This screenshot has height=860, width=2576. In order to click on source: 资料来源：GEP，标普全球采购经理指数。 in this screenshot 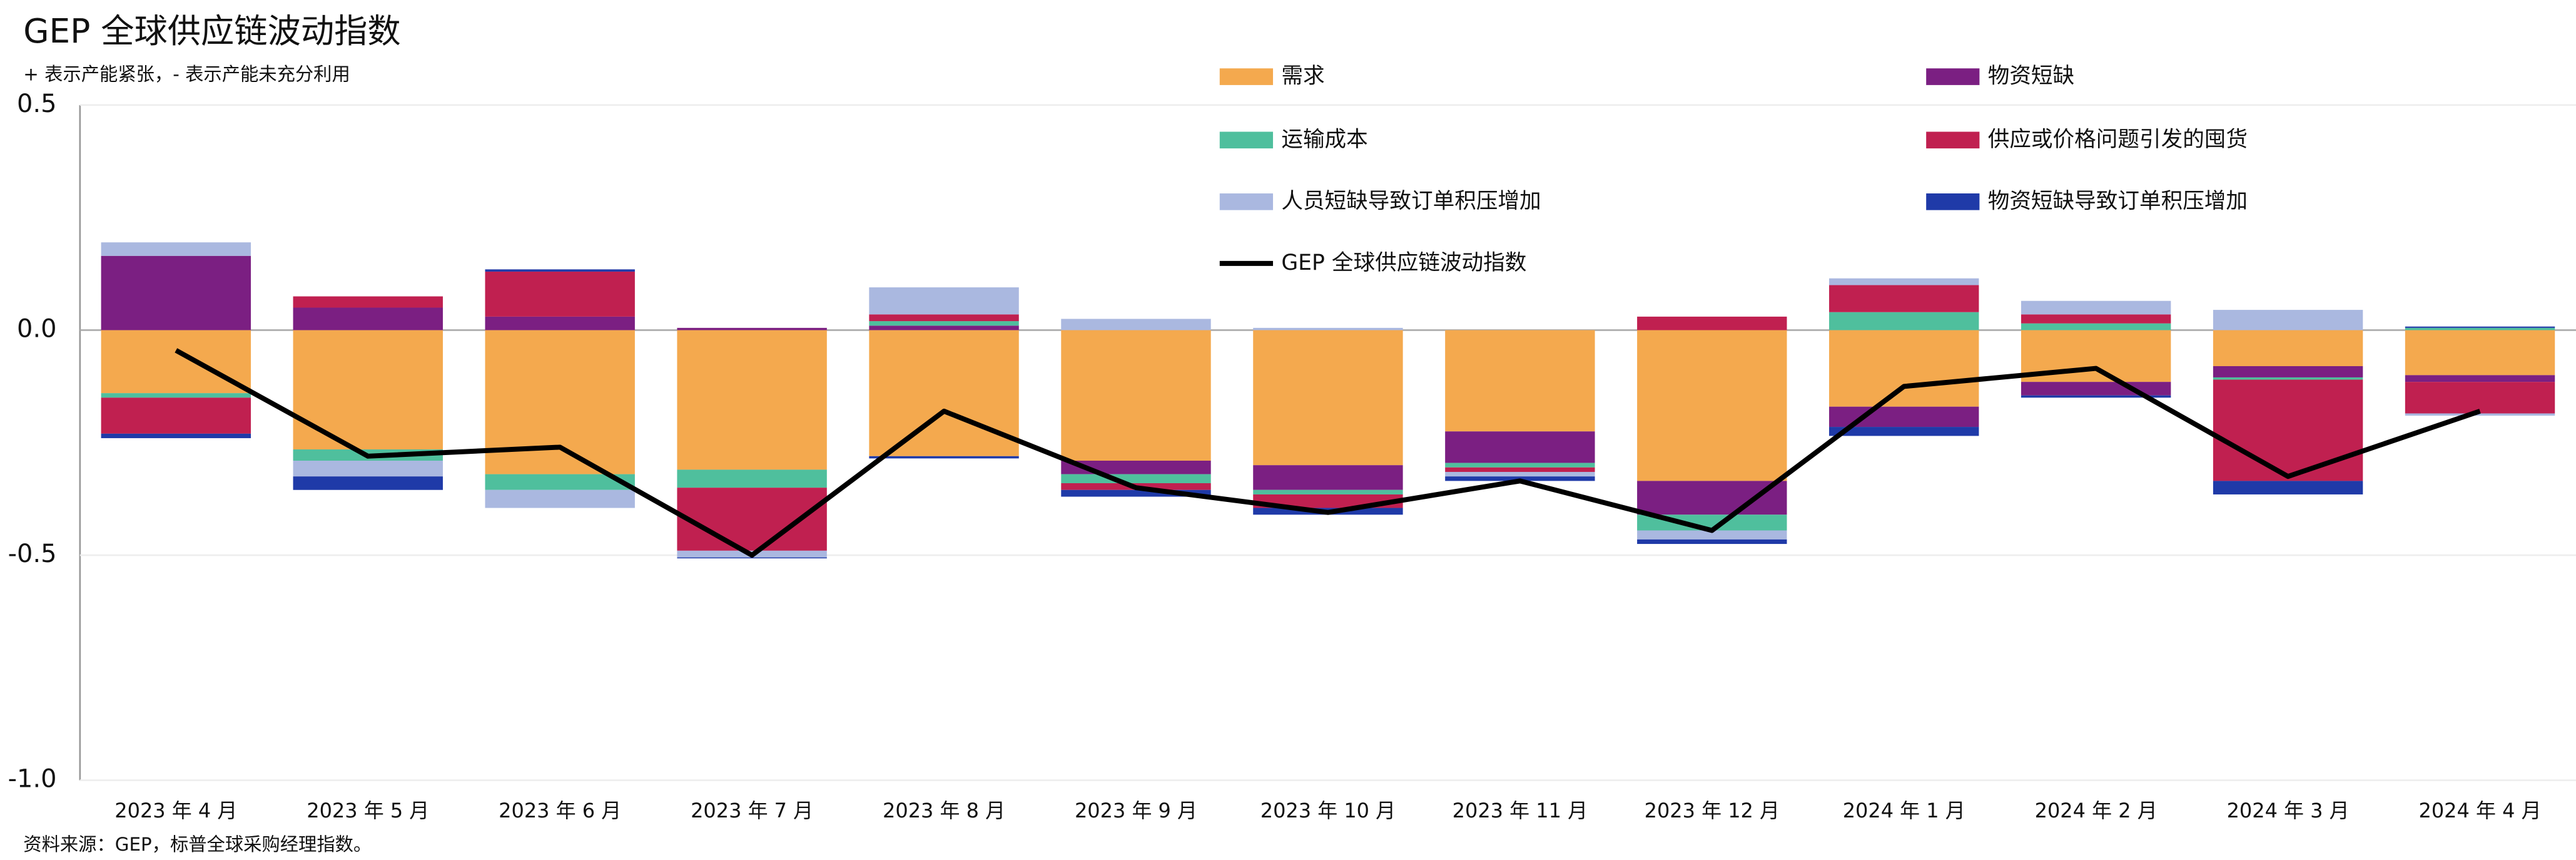, I will do `click(198, 845)`.